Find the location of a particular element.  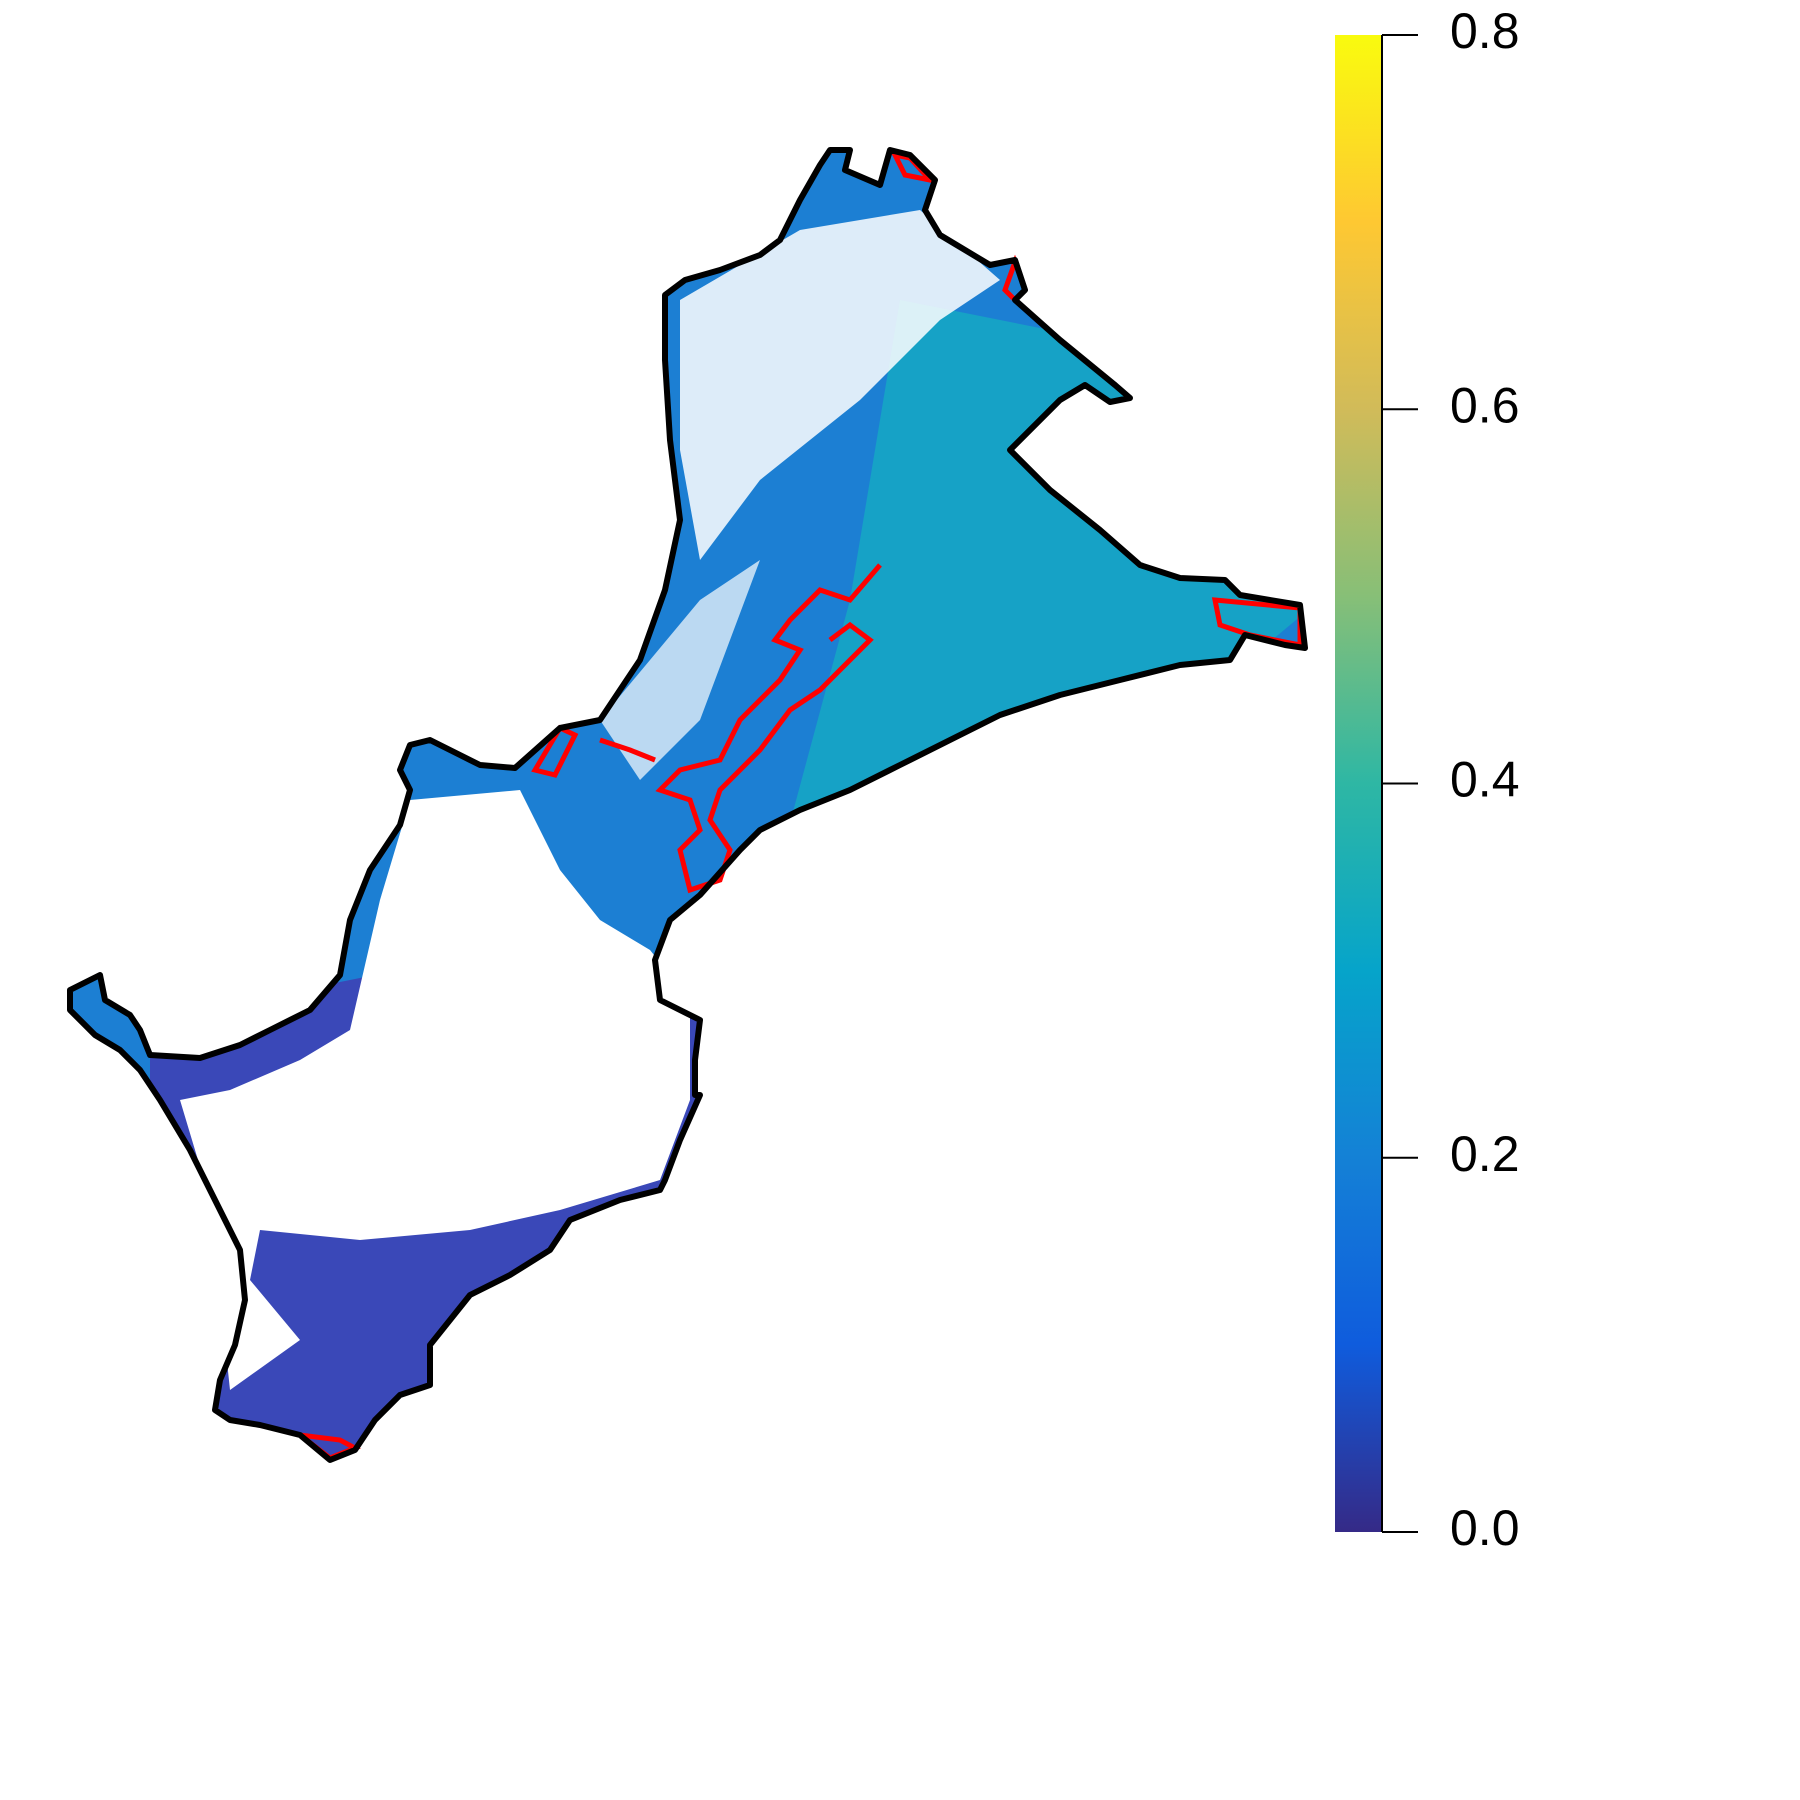

tick-label: 0.8 is located at coordinates (1485, 31).